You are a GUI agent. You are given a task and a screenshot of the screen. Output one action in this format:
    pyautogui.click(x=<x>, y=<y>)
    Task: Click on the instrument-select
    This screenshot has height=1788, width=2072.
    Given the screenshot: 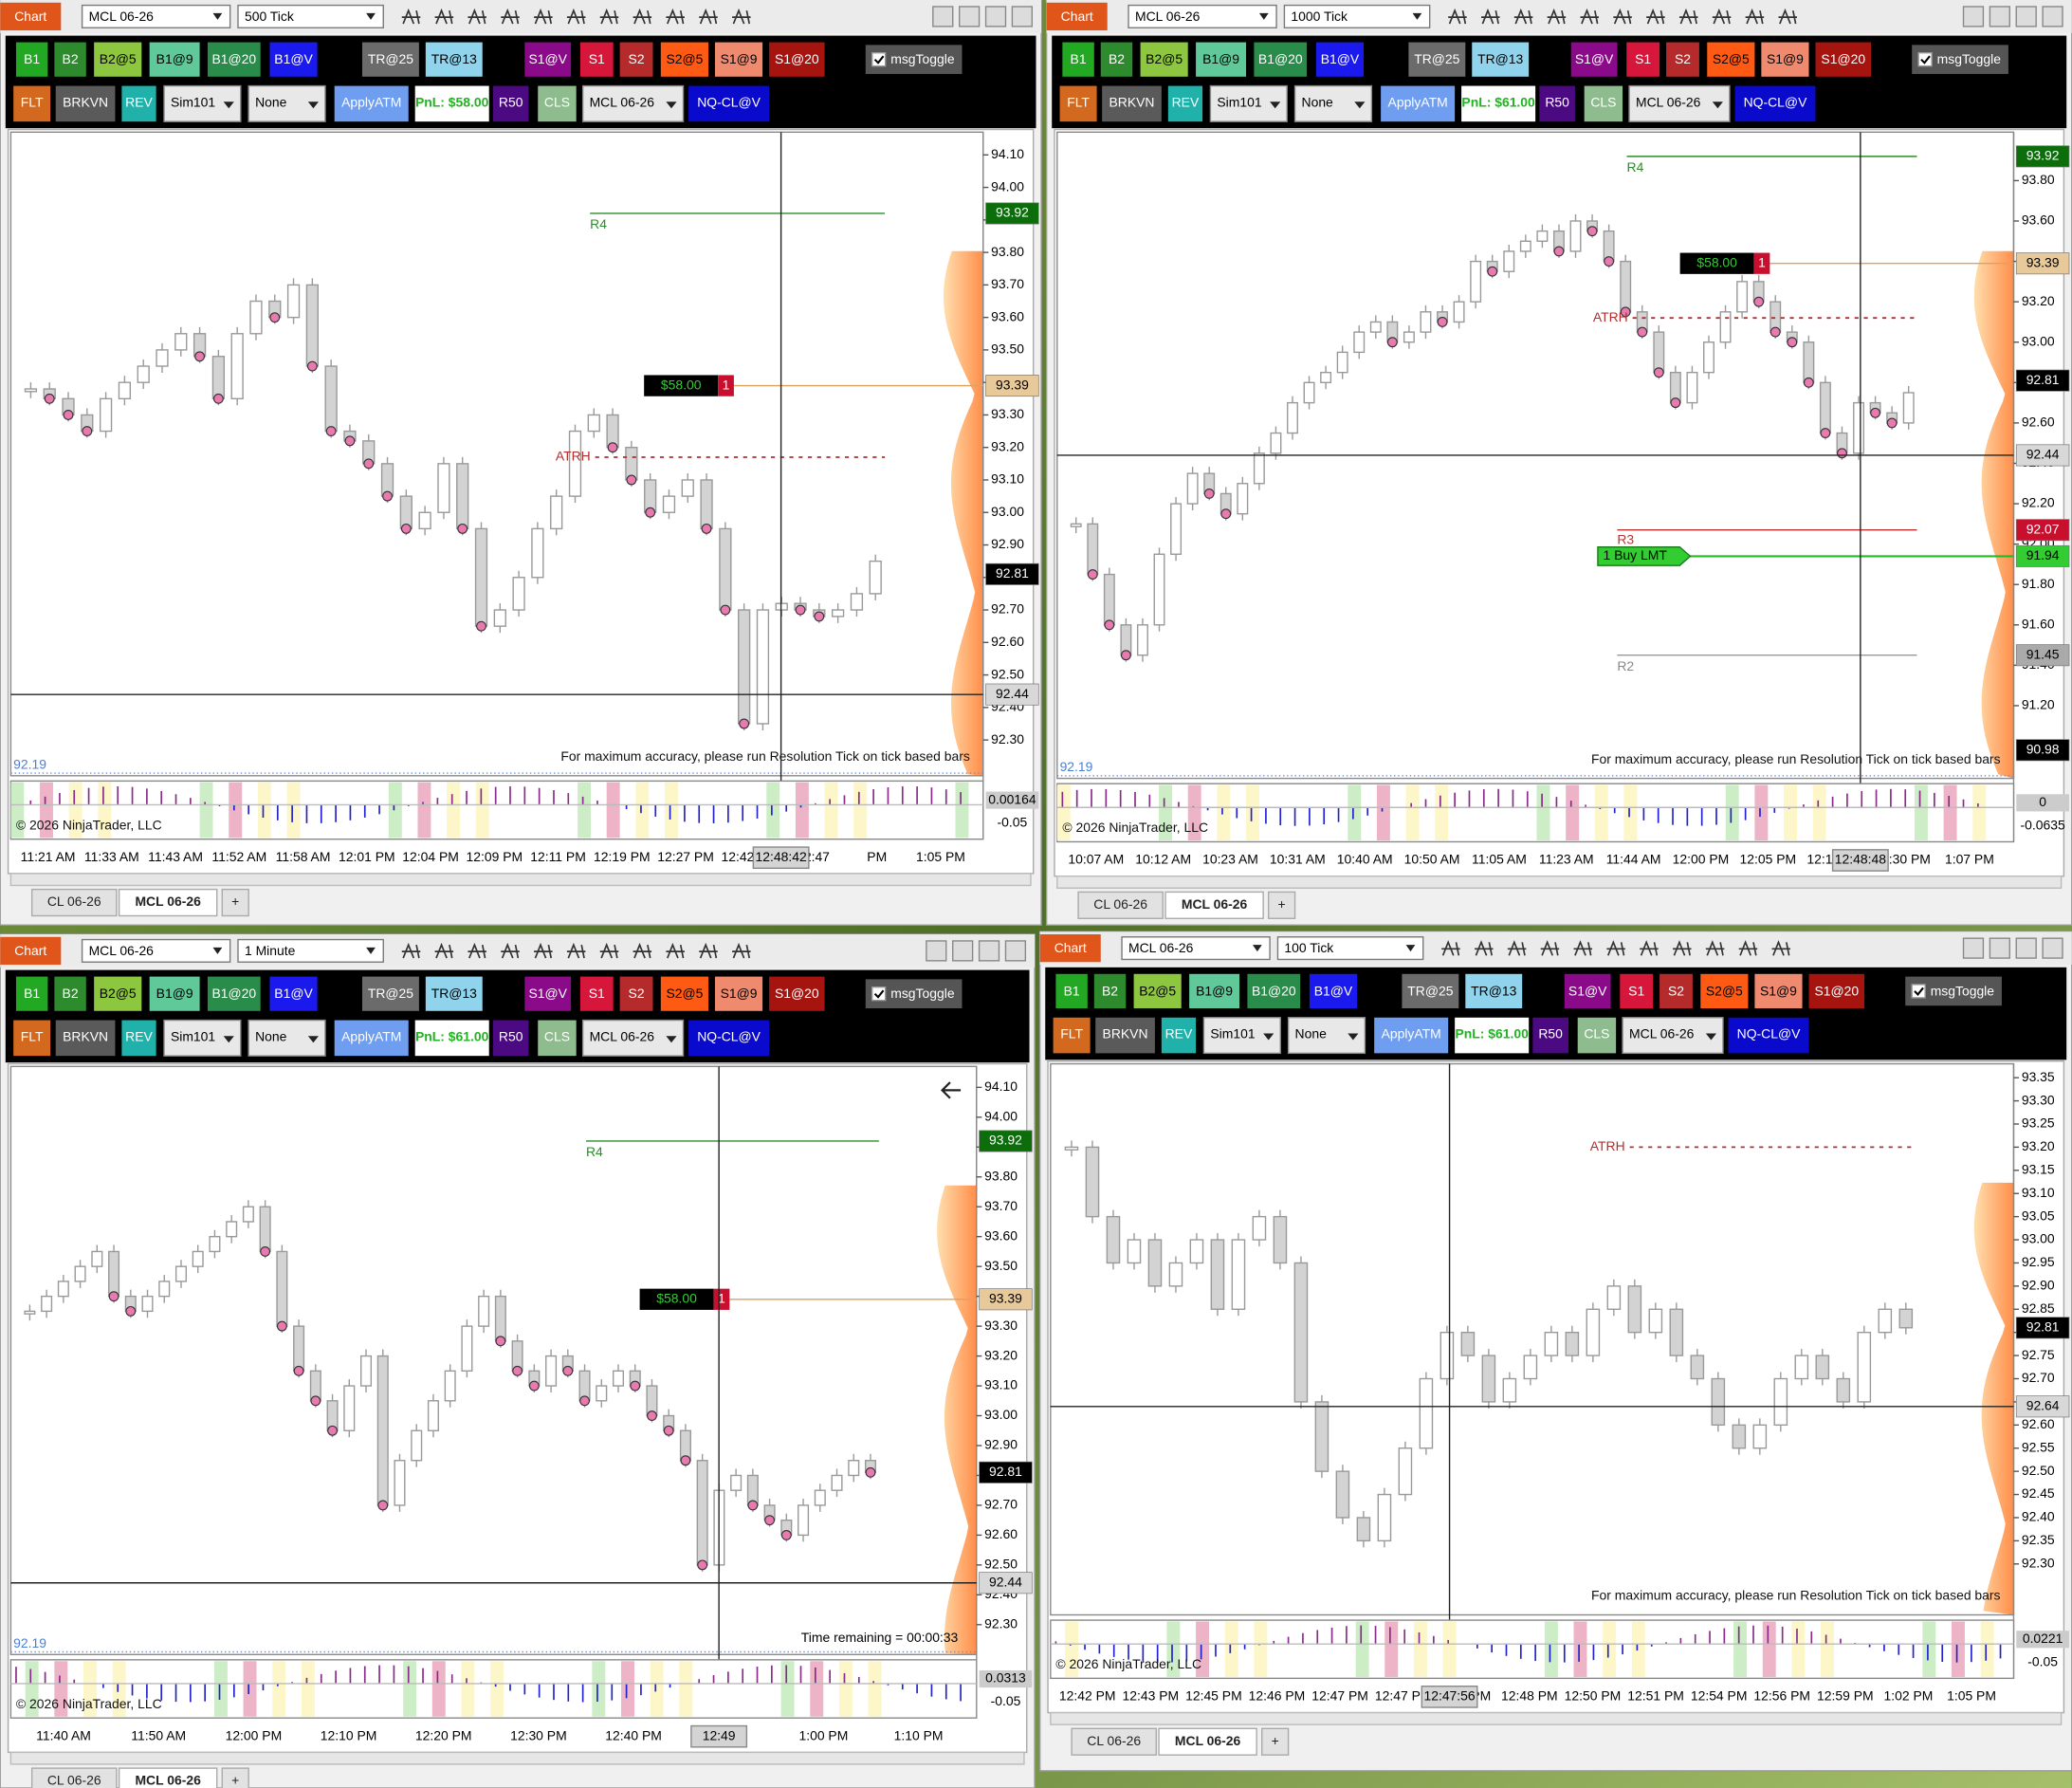 What is the action you would take?
    pyautogui.click(x=1202, y=16)
    